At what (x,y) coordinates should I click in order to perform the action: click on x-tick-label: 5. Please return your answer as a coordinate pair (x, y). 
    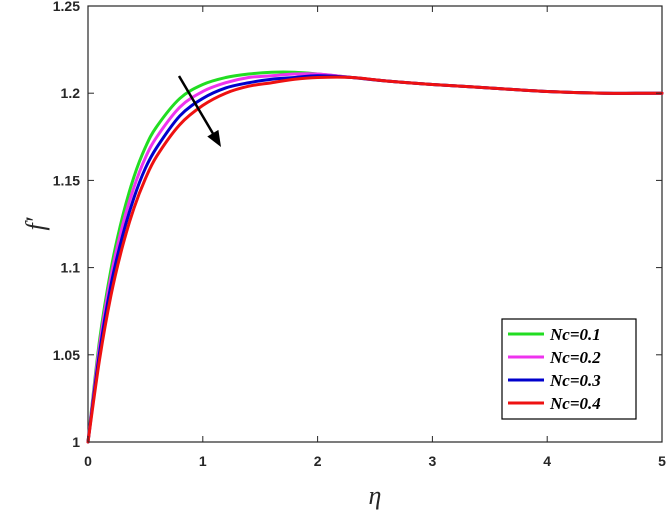
    Looking at the image, I should click on (662, 461).